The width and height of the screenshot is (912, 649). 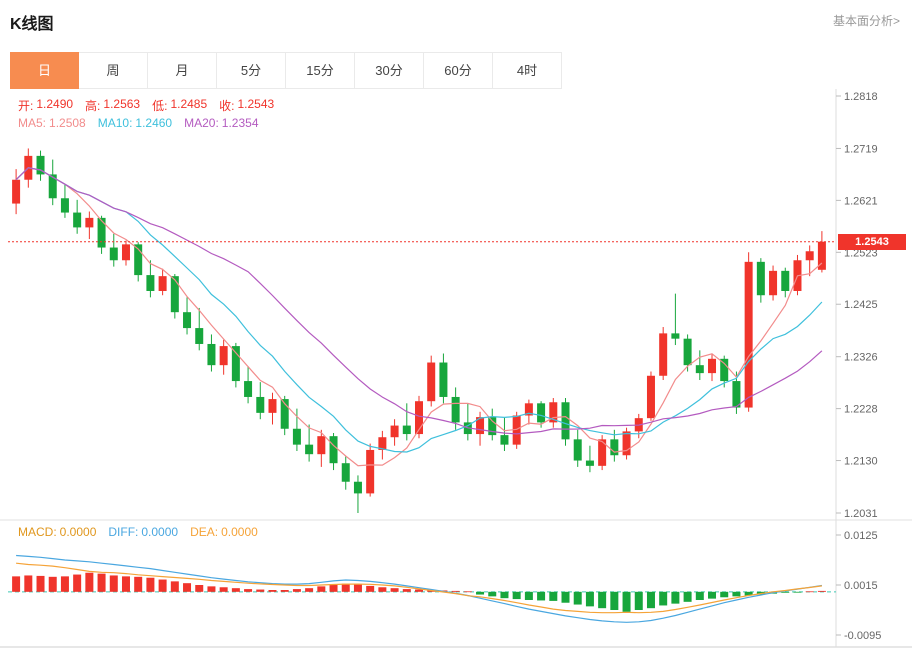 What do you see at coordinates (113, 70) in the screenshot?
I see `tab-week: 周` at bounding box center [113, 70].